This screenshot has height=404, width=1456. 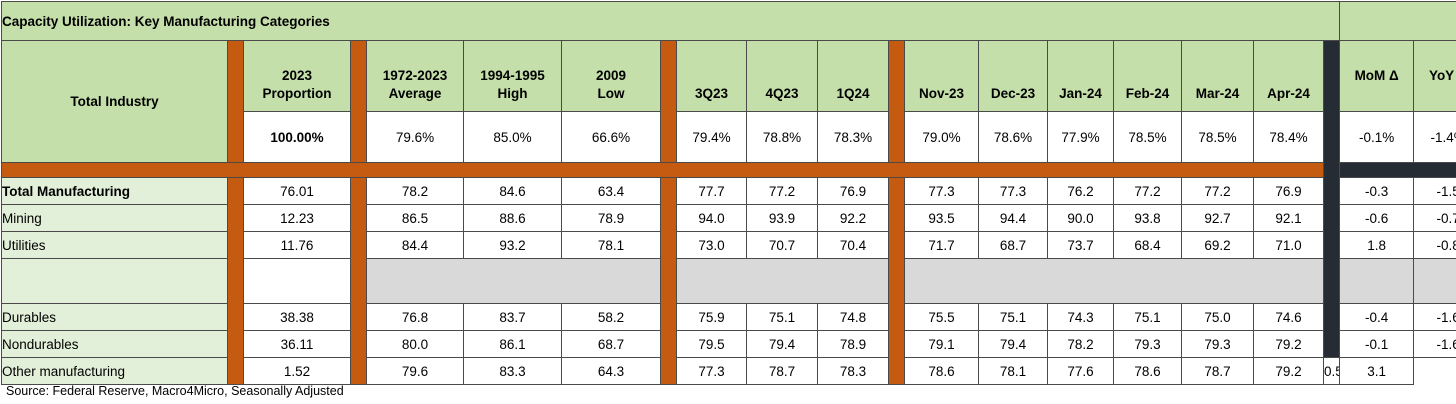 I want to click on cell-high: 83.7, so click(x=512, y=317).